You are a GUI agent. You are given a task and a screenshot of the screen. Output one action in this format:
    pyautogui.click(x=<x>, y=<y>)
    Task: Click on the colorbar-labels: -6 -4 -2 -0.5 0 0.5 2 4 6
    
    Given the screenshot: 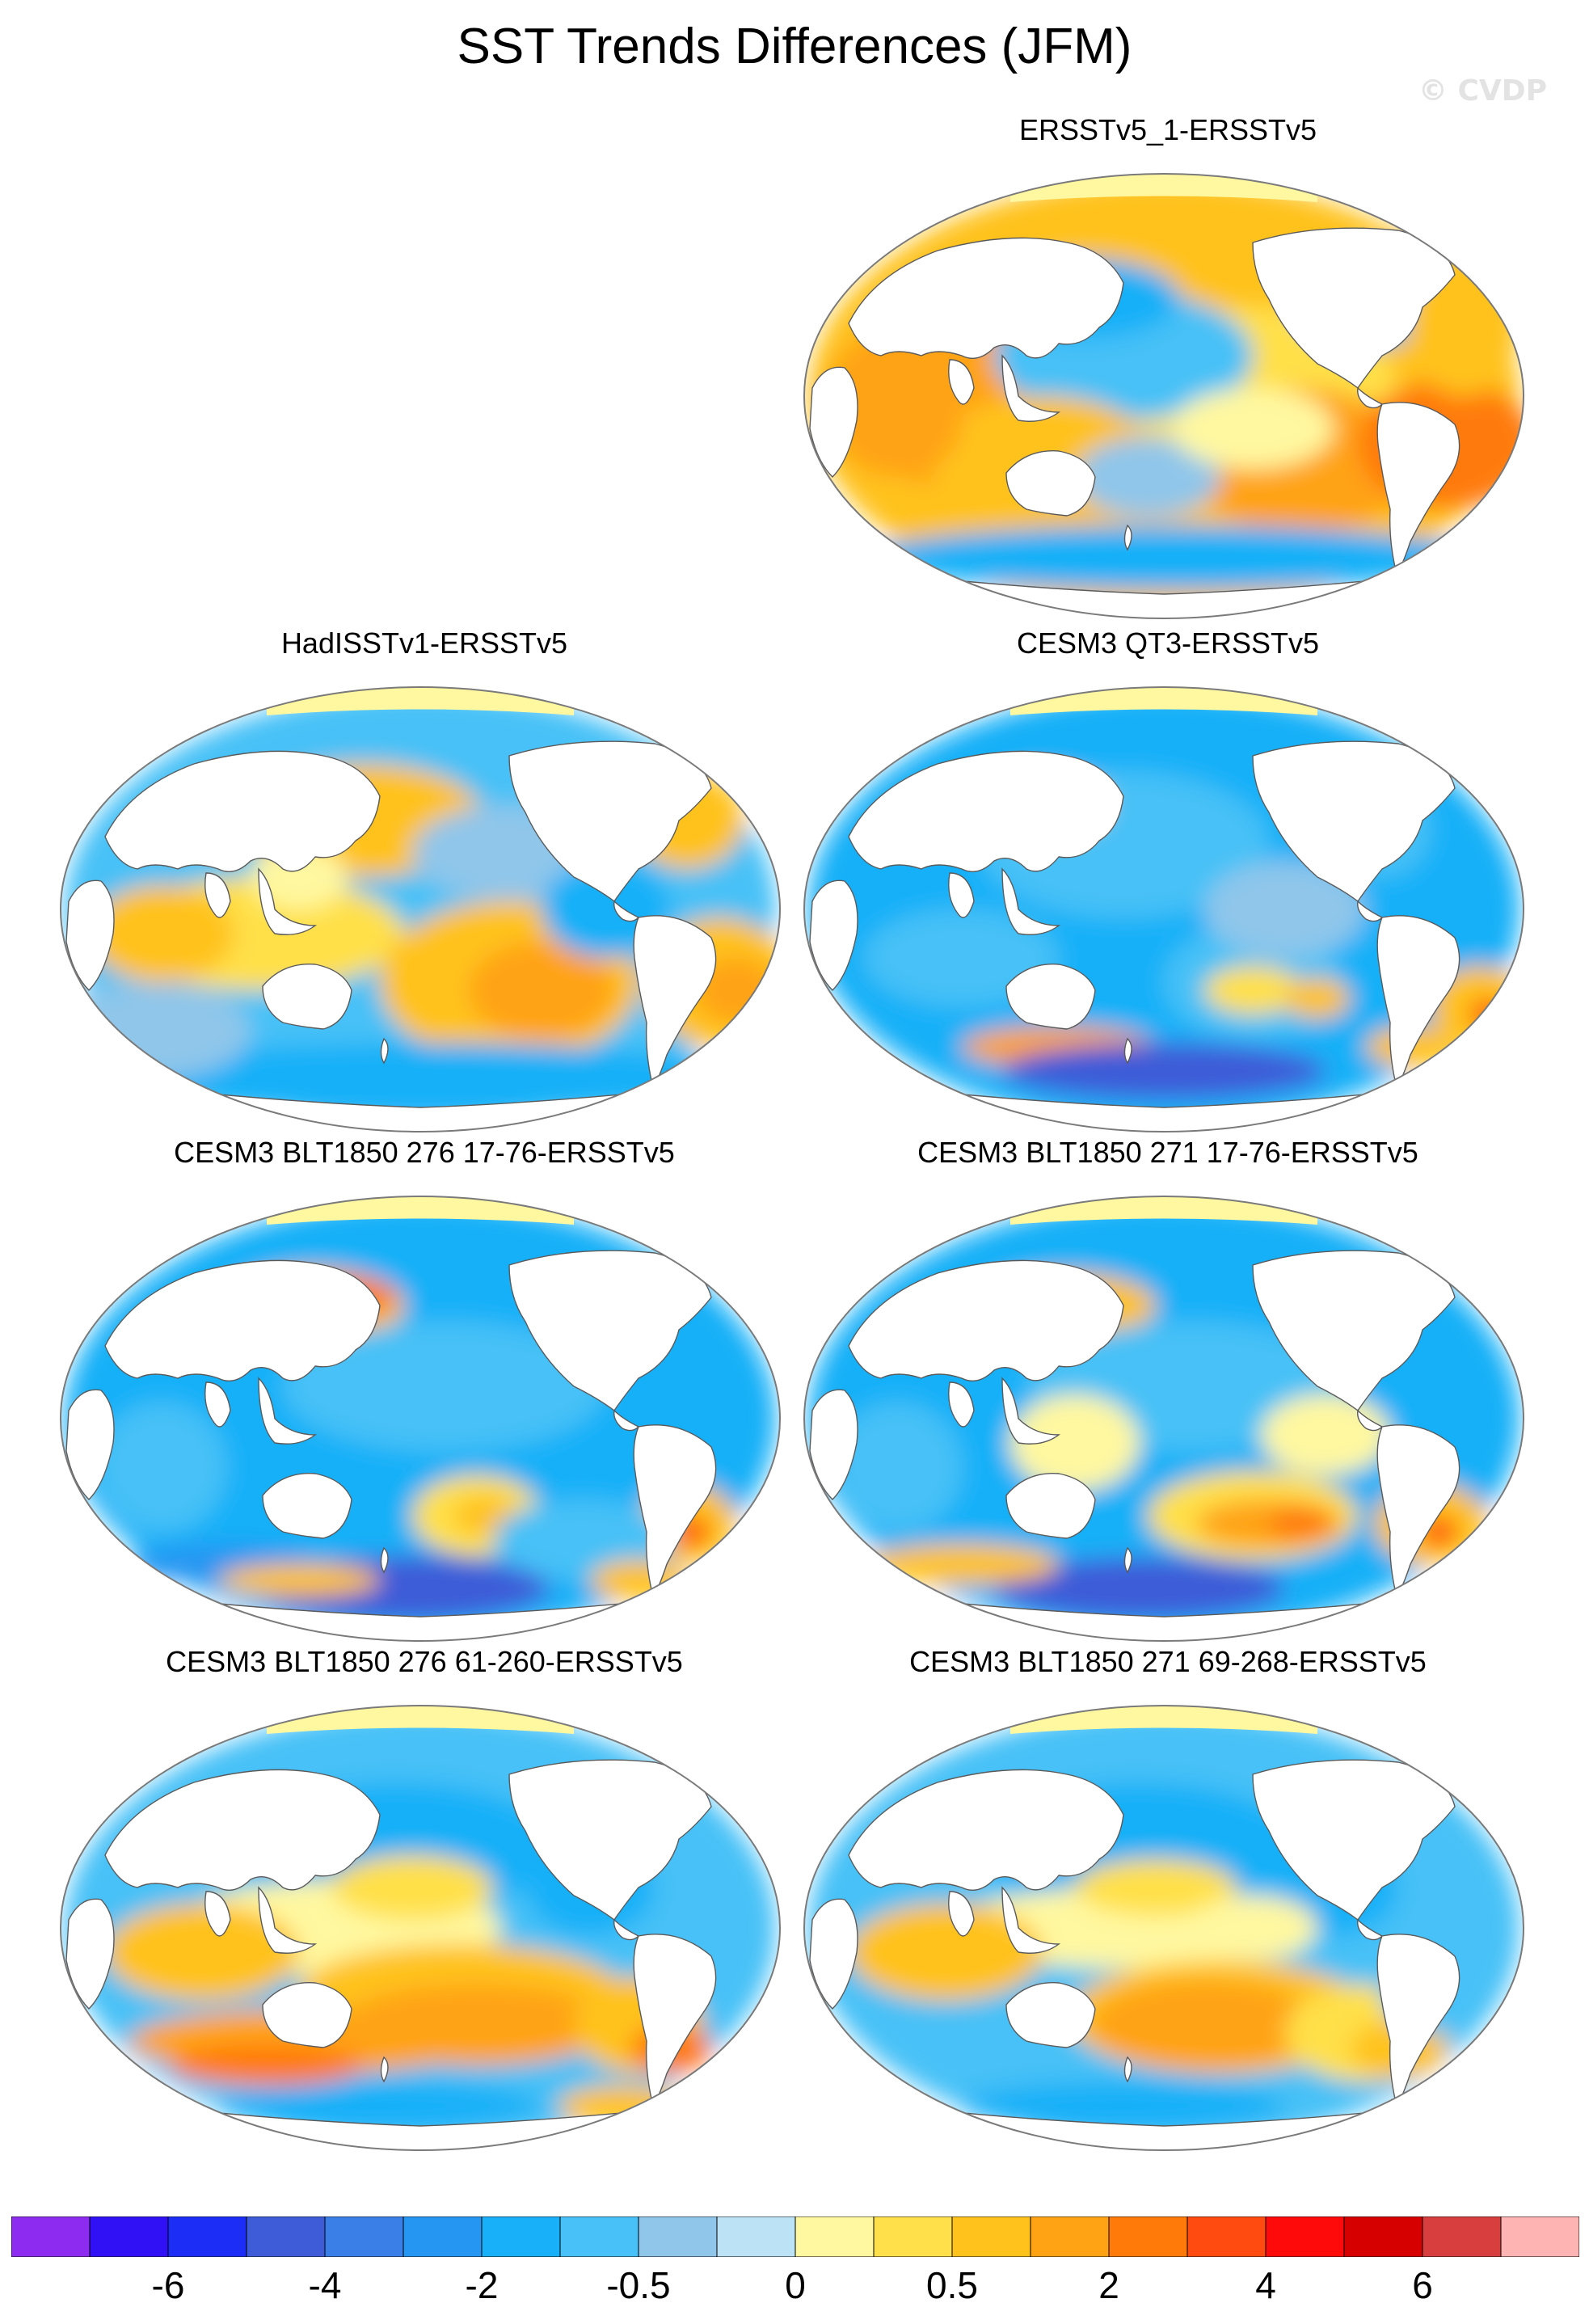 What is the action you would take?
    pyautogui.click(x=795, y=2287)
    